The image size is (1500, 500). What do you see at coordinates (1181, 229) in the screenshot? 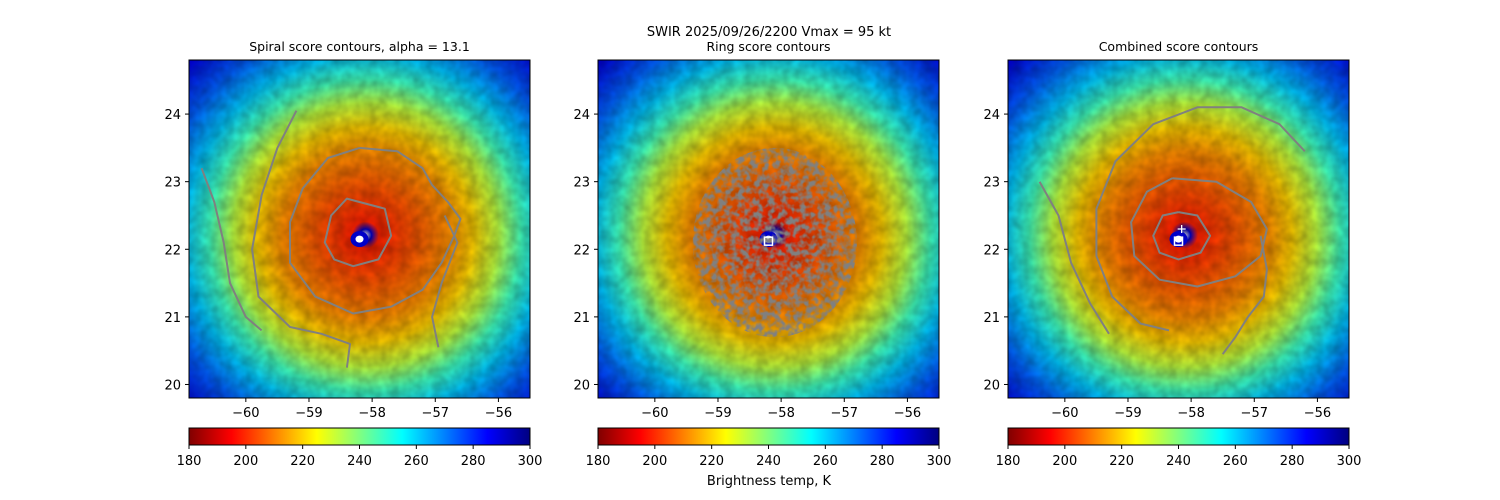
I see `center-plus-marker` at bounding box center [1181, 229].